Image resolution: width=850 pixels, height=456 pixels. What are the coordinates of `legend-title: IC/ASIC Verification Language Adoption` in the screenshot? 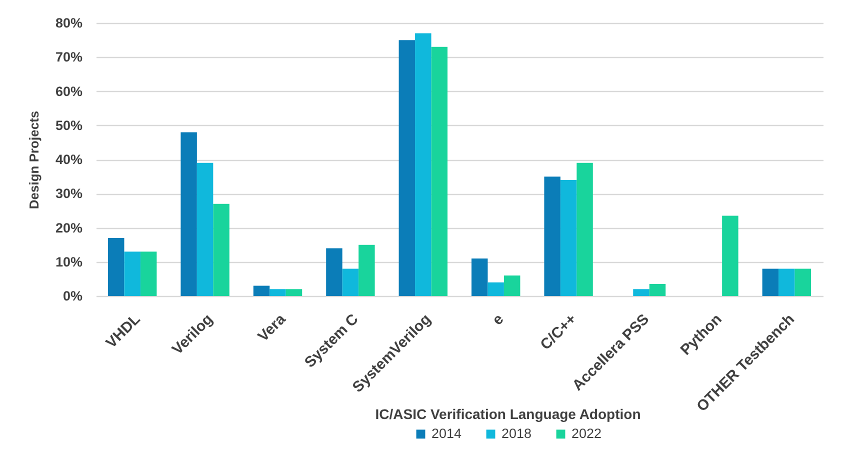 It's located at (508, 414).